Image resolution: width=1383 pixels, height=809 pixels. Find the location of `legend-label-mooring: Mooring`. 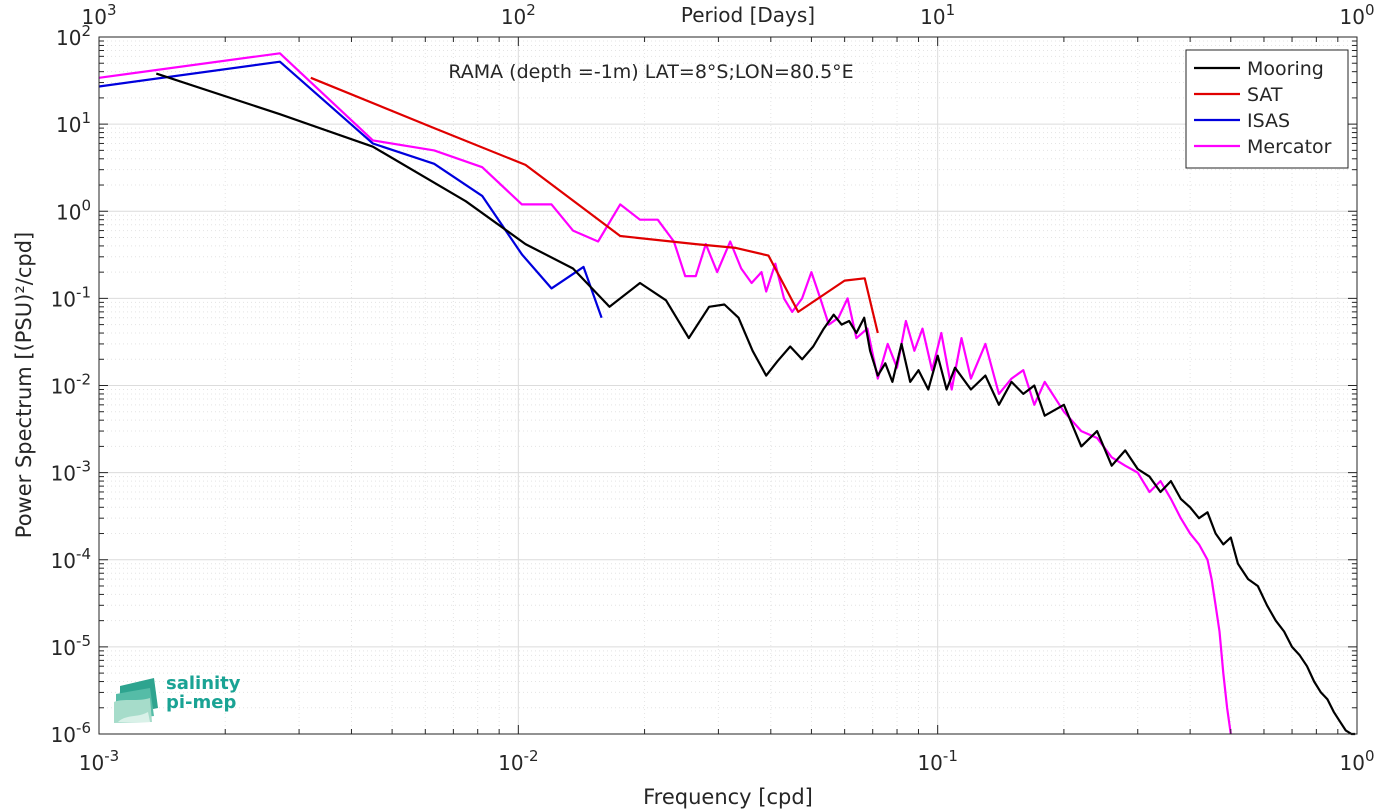

legend-label-mooring: Mooring is located at coordinates (1285, 69).